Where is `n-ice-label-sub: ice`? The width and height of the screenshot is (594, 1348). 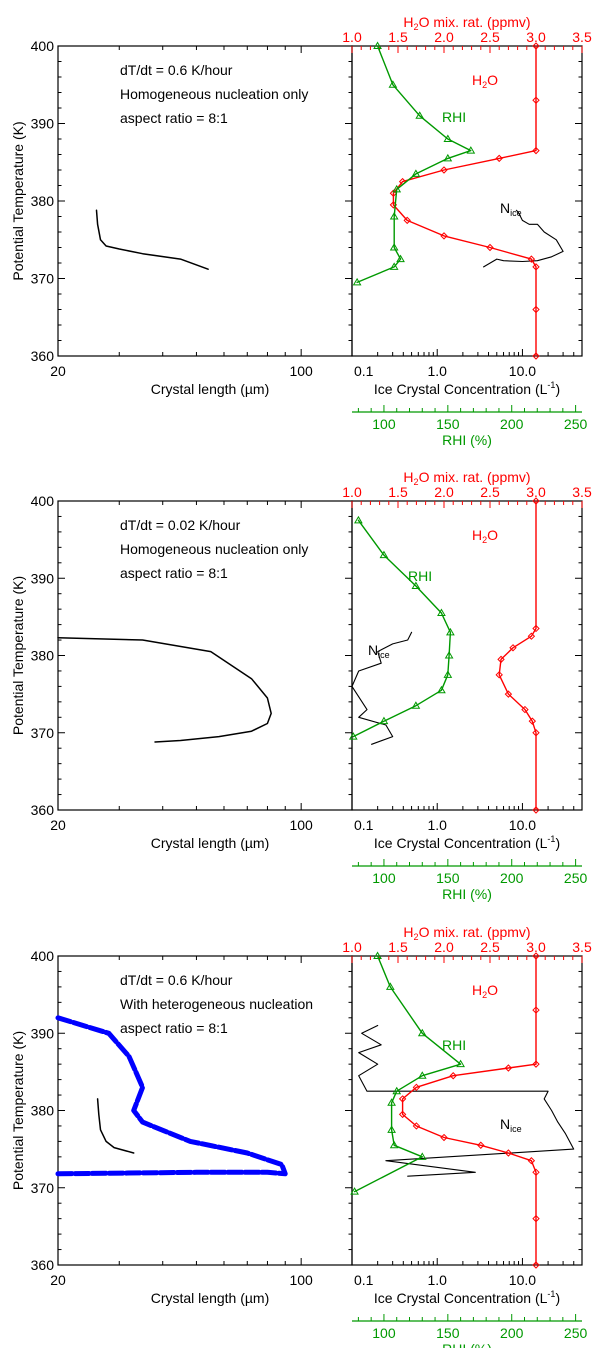
n-ice-label-sub: ice is located at coordinates (516, 213).